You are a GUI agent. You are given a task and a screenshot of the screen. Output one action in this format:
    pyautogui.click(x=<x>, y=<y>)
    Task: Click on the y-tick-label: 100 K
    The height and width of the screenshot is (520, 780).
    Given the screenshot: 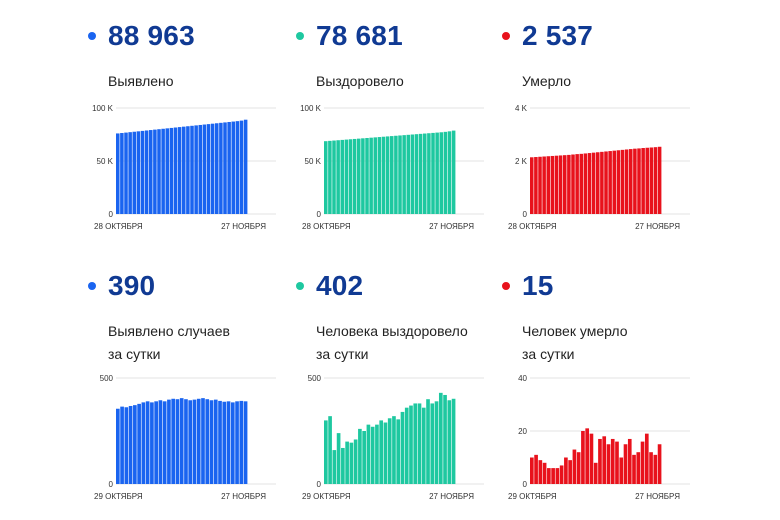 What is the action you would take?
    pyautogui.click(x=103, y=108)
    